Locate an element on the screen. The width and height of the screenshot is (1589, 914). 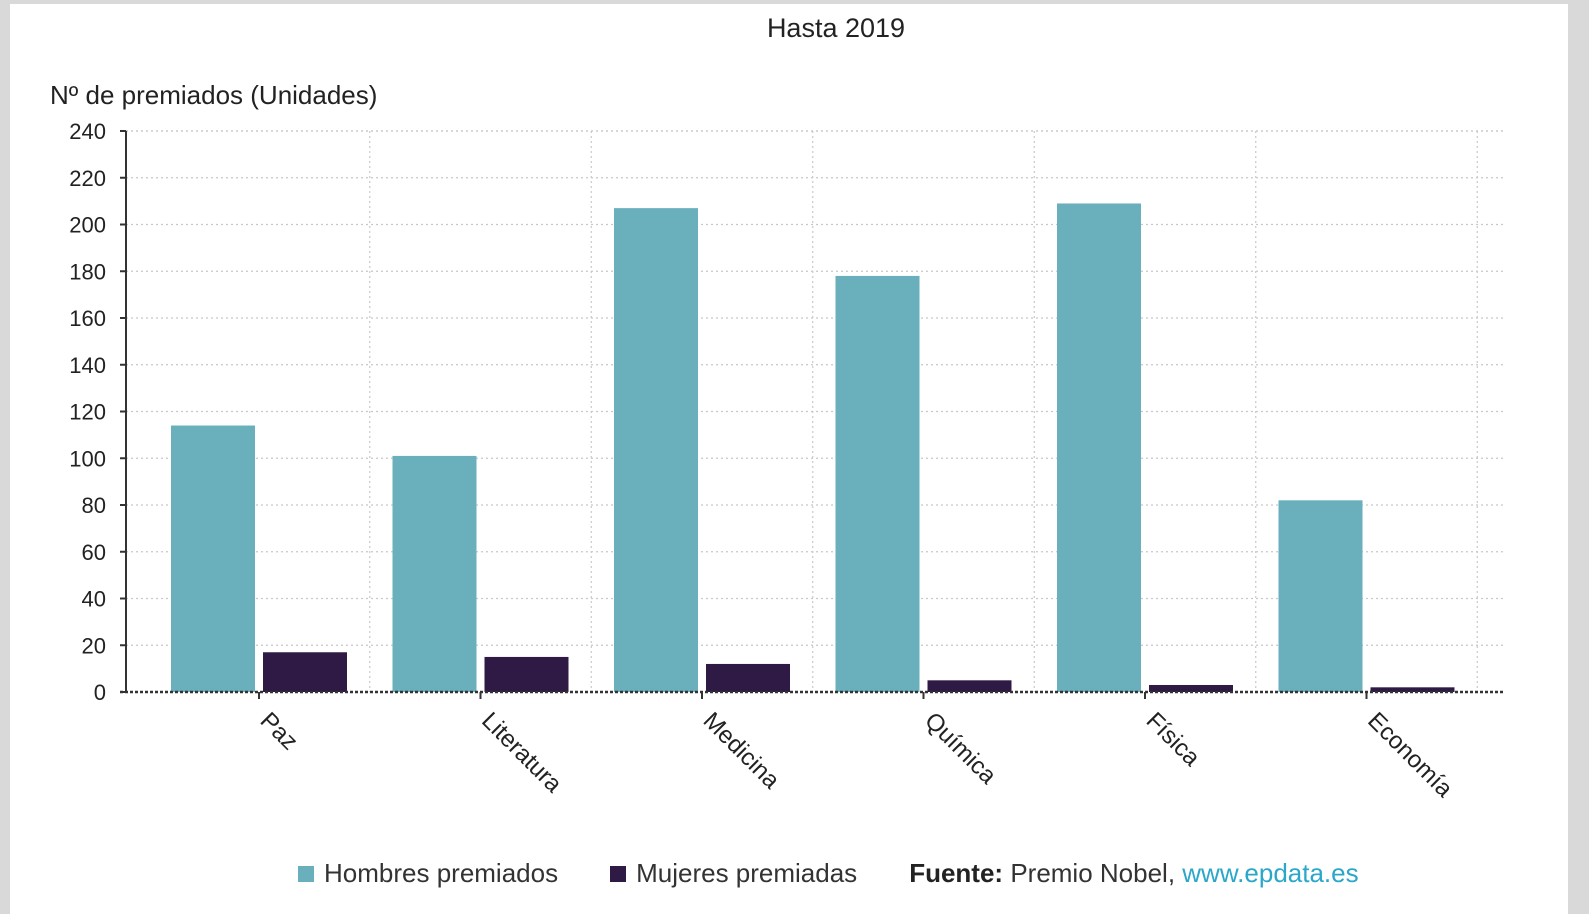
x-tick-label: Química is located at coordinates (960, 748).